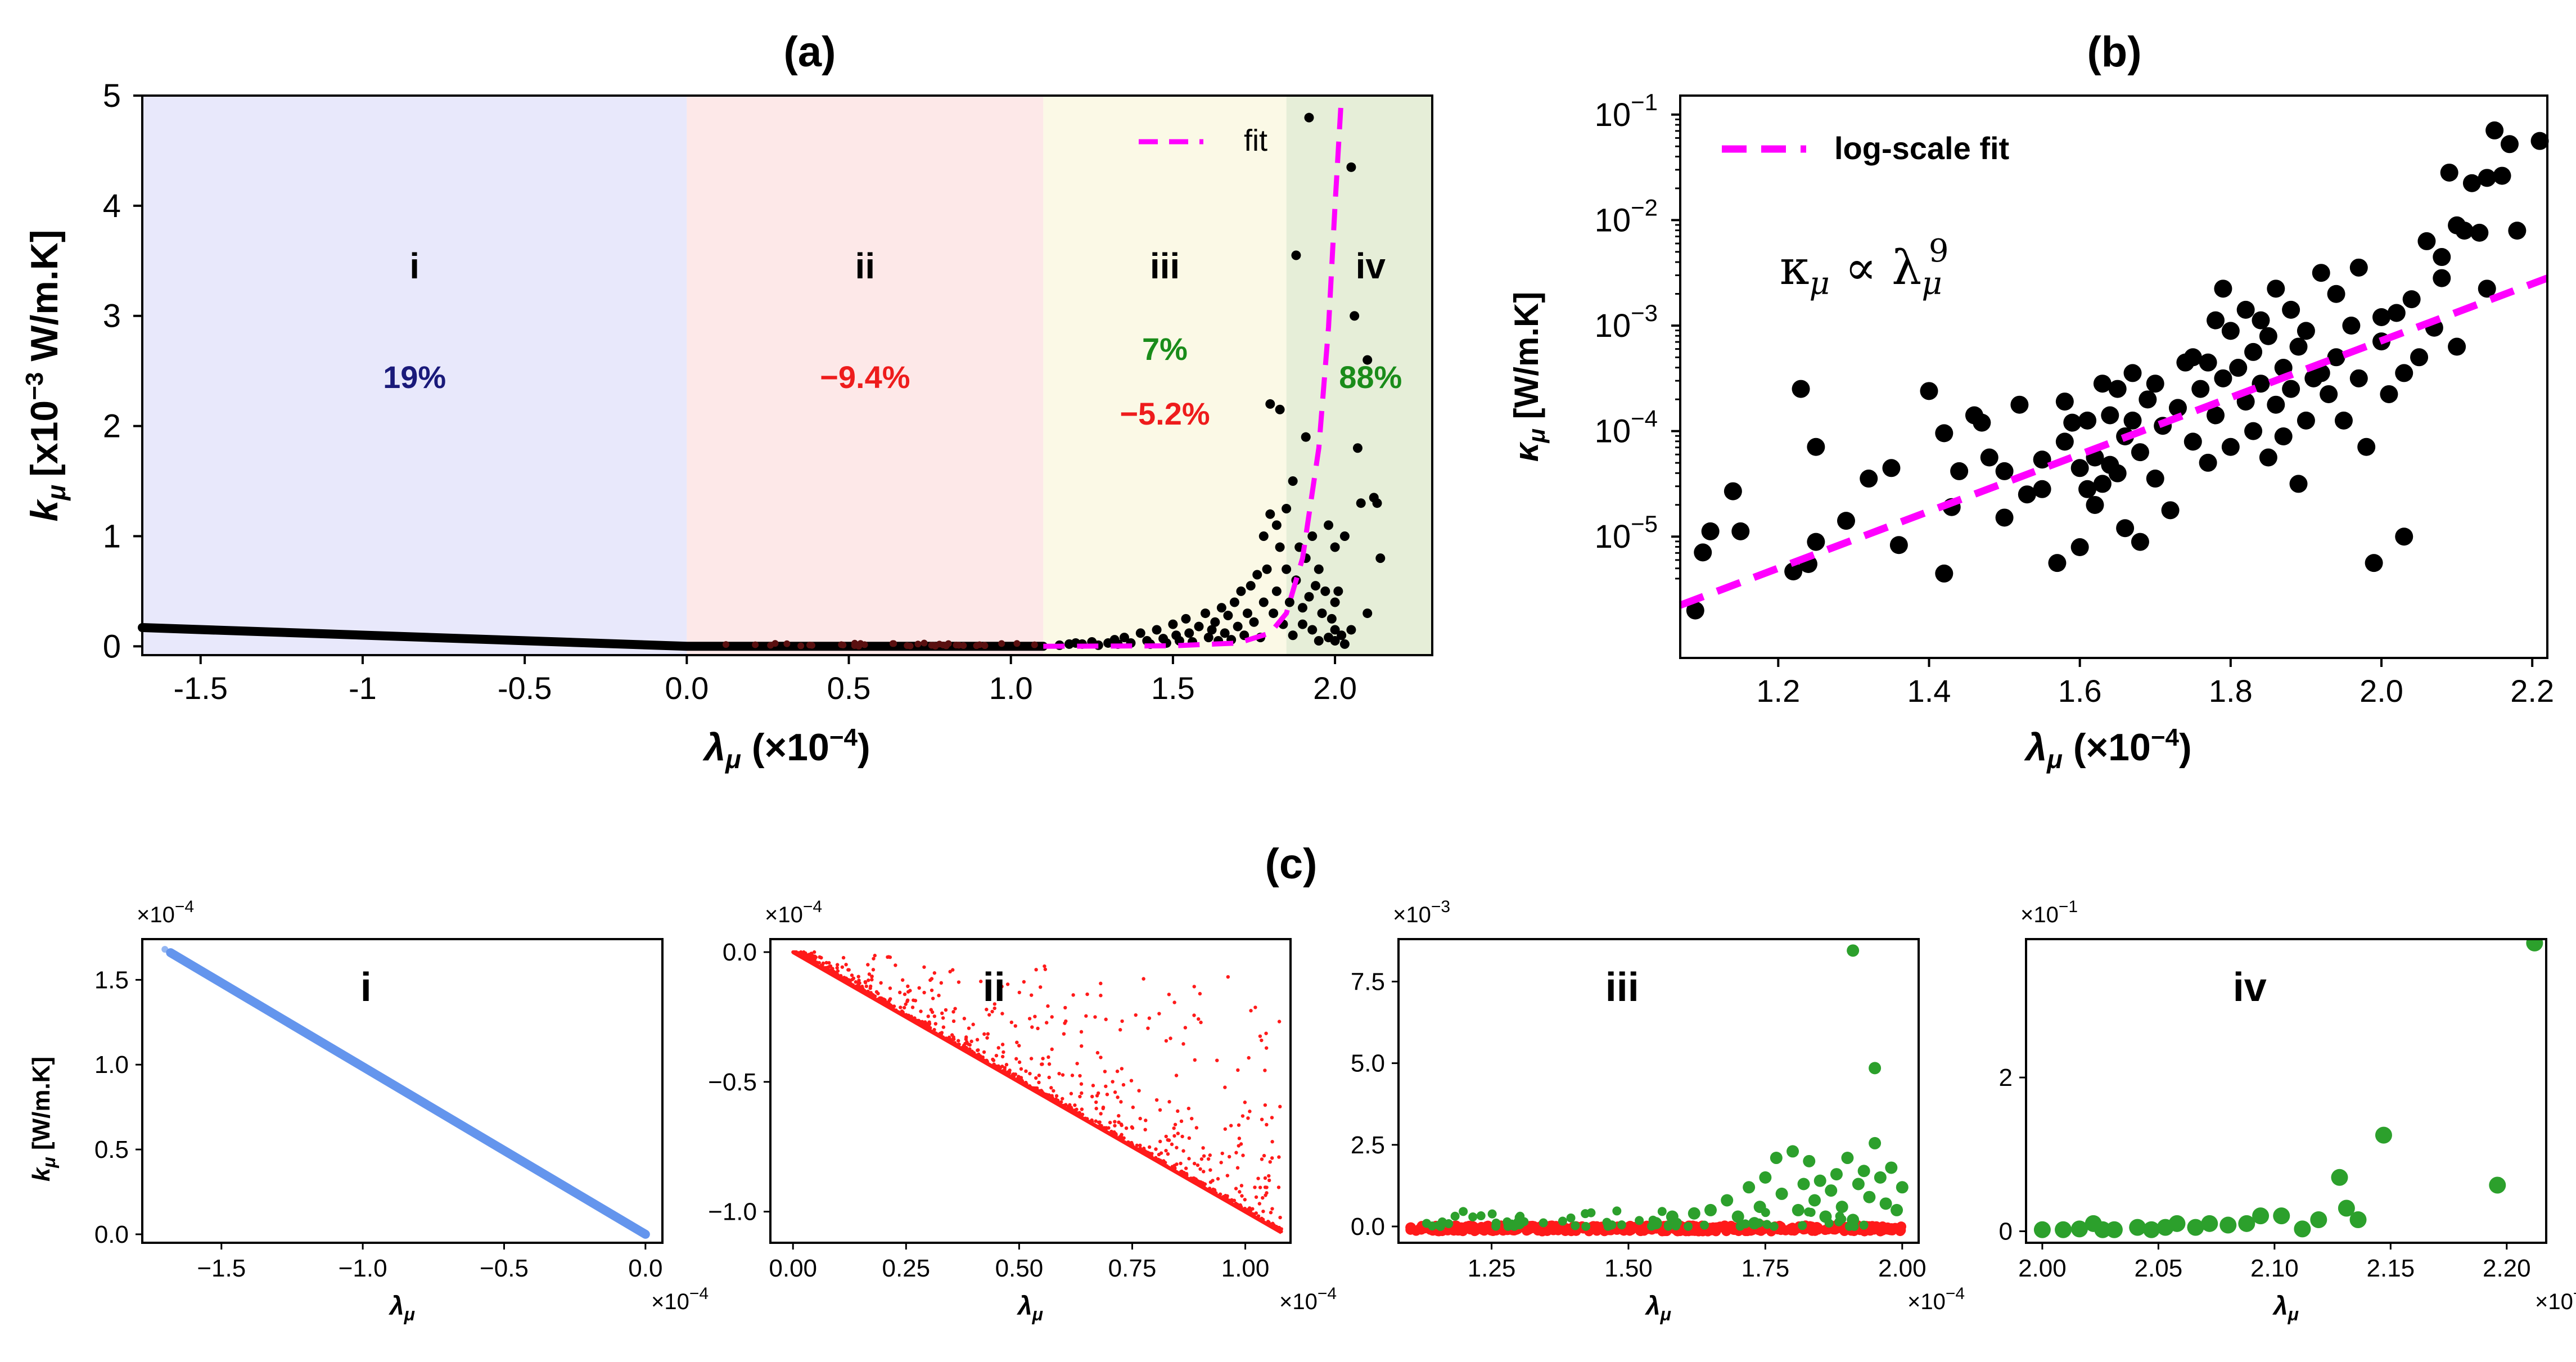 Image resolution: width=2576 pixels, height=1362 pixels. Describe the element at coordinates (363, 688) in the screenshot. I see `a-xtick-label: -1` at that location.